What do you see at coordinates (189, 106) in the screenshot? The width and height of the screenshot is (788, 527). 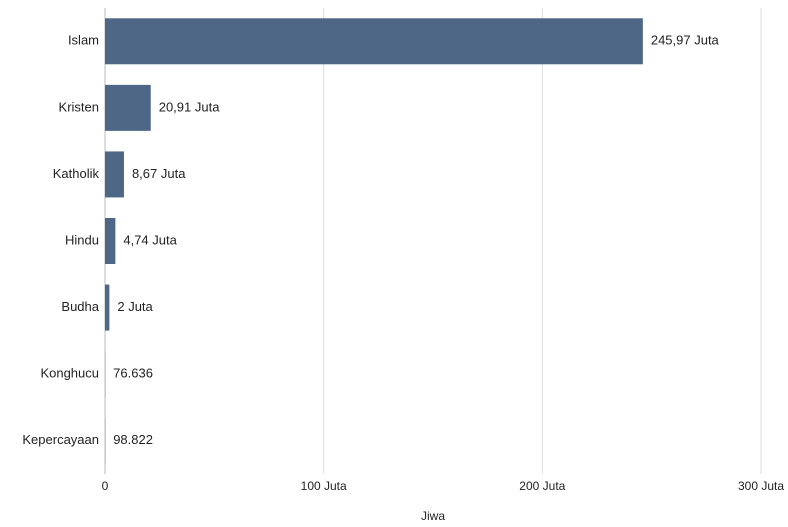 I see `data-label: 20,91 Juta` at bounding box center [189, 106].